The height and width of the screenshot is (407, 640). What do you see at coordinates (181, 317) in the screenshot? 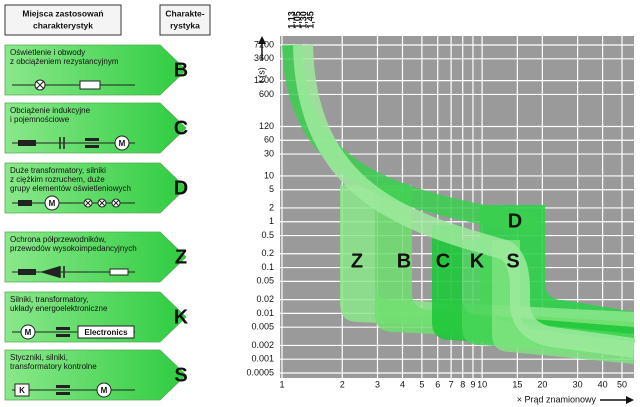
I see `row-letter: K` at bounding box center [181, 317].